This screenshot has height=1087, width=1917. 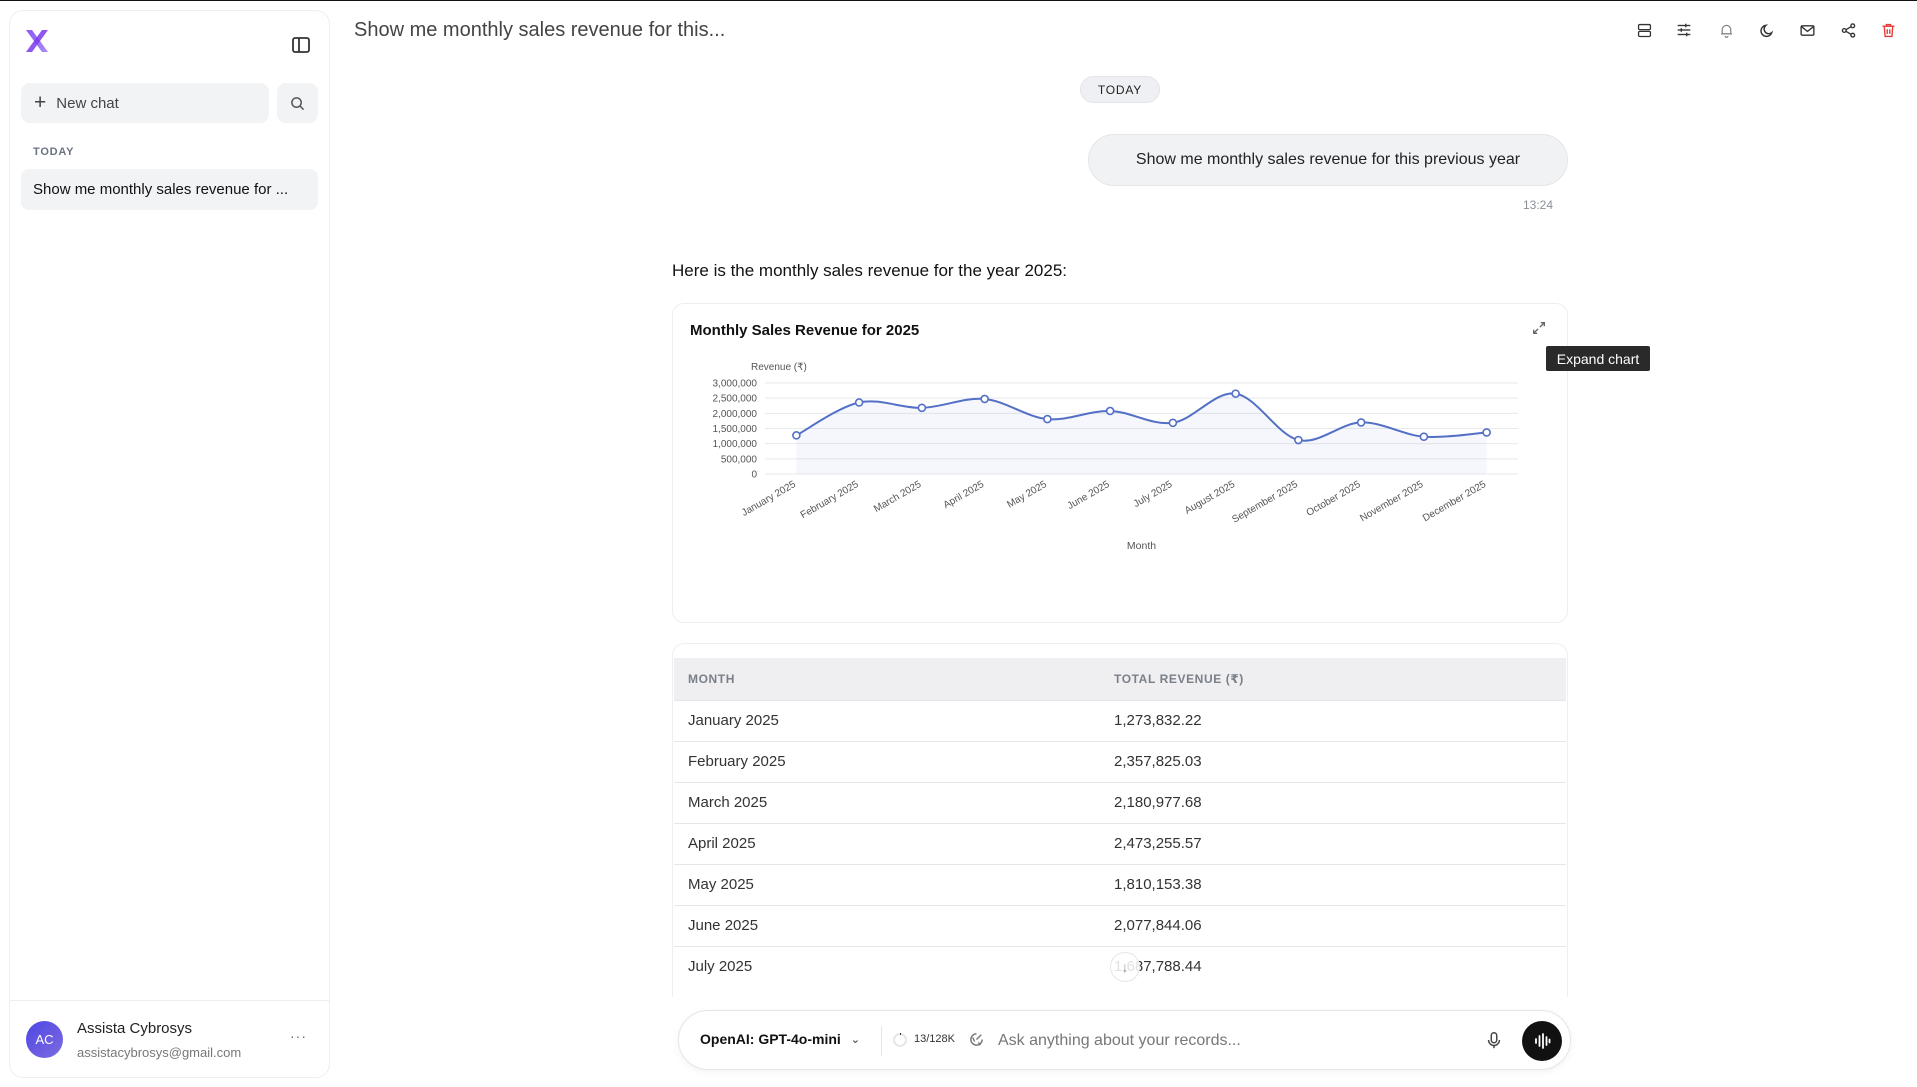 I want to click on share-icon, so click(x=1848, y=30).